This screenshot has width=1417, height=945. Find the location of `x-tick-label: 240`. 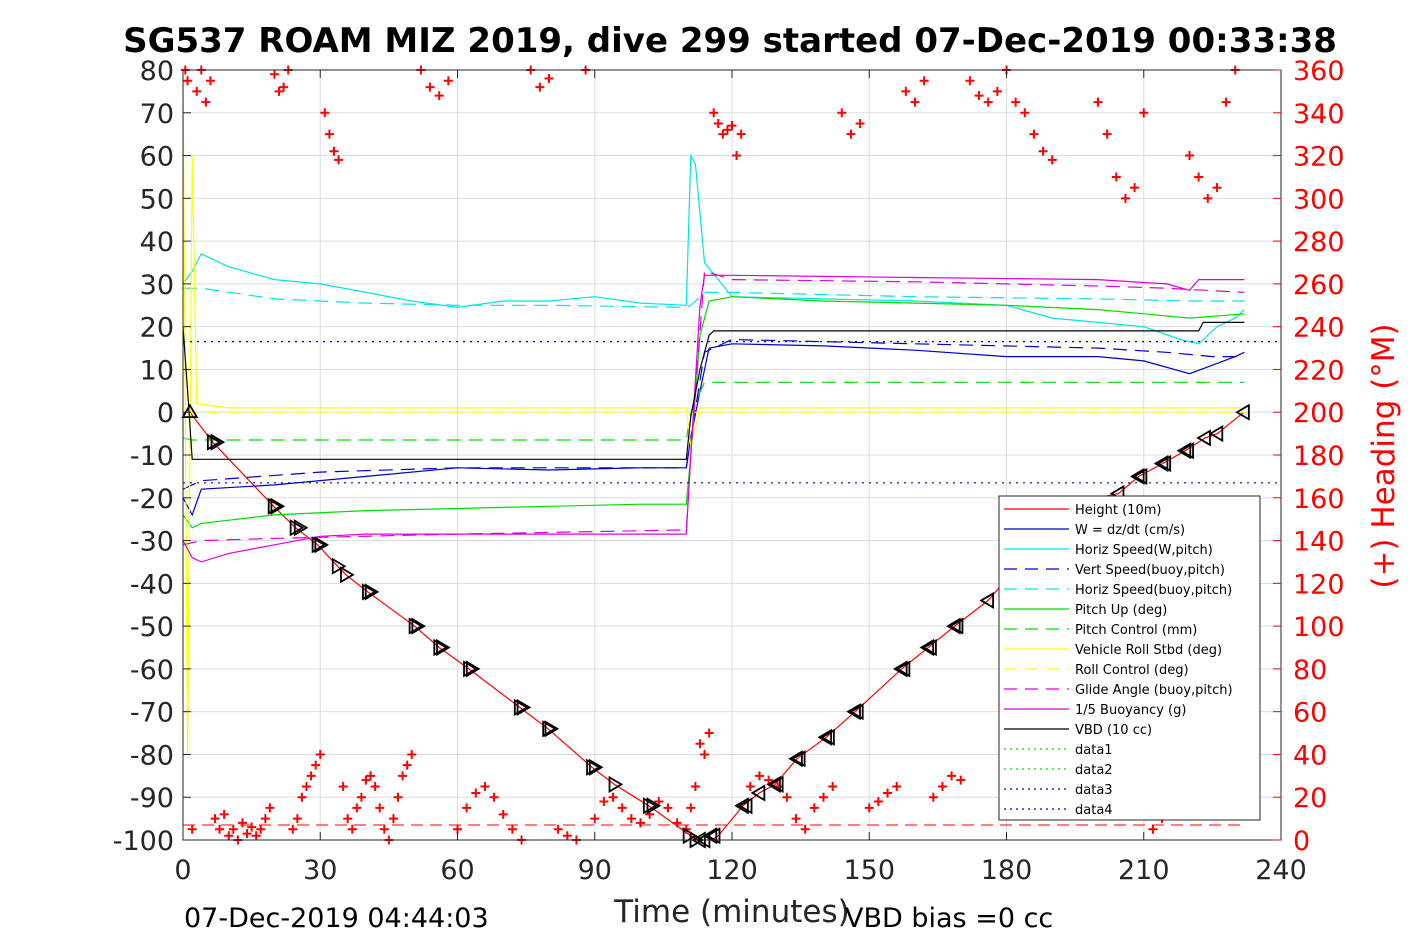

x-tick-label: 240 is located at coordinates (1281, 870).